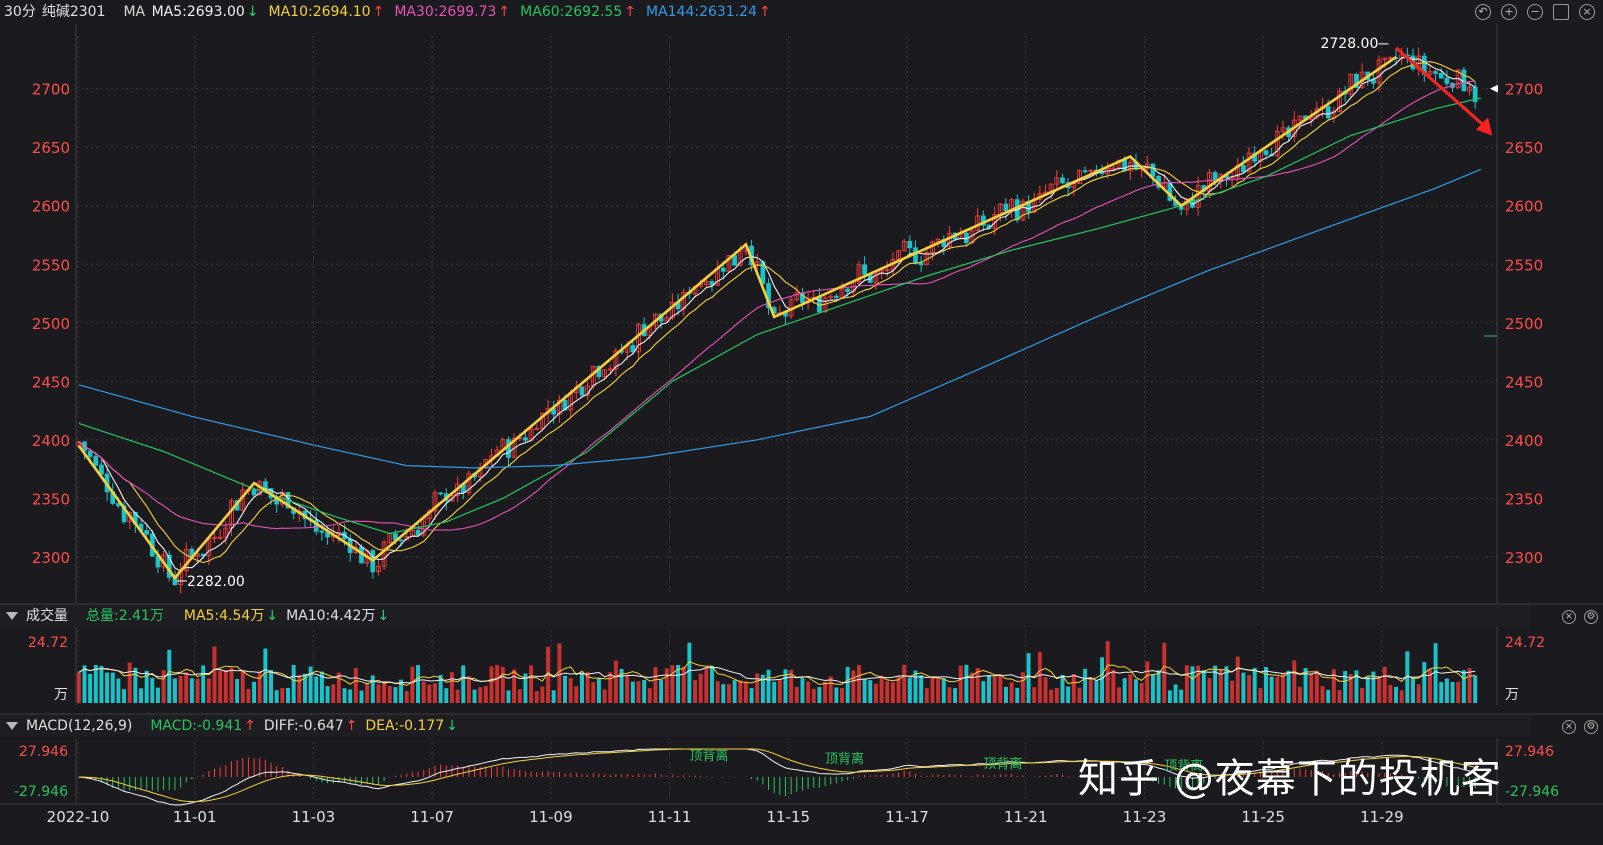 The width and height of the screenshot is (1603, 845). I want to click on zoom-in-icon: +, so click(1509, 12).